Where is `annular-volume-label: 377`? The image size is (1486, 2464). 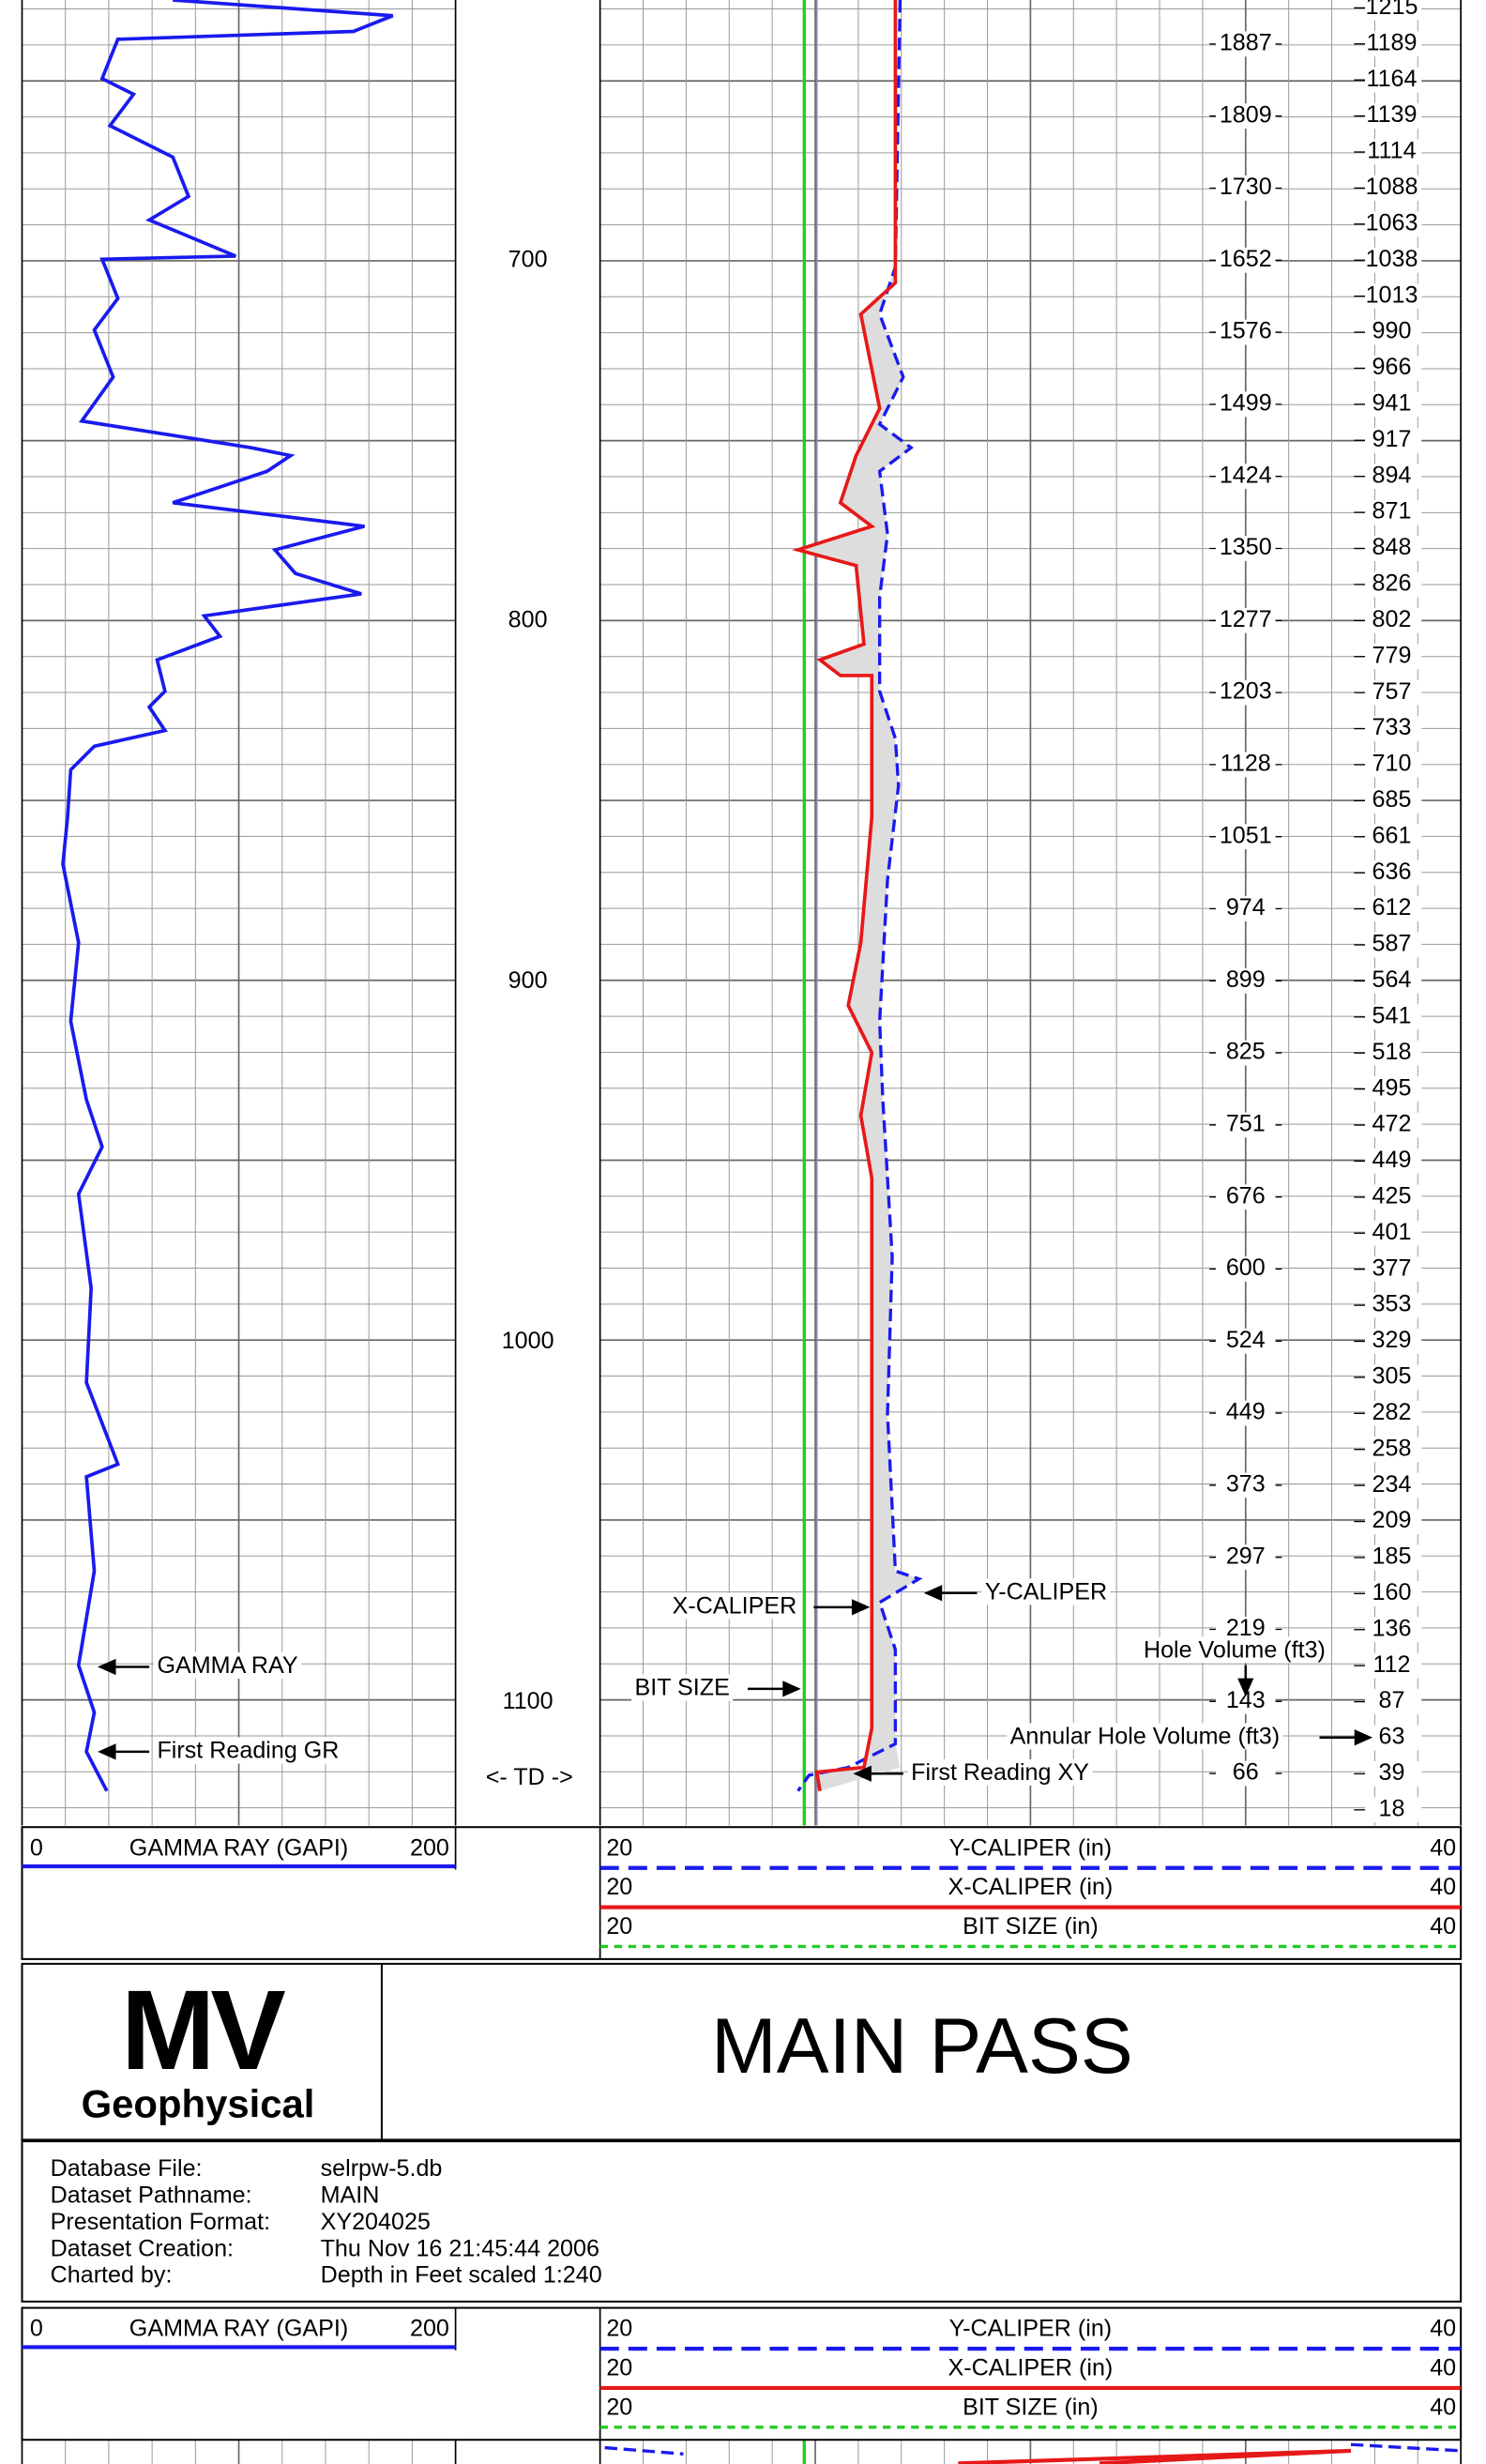
annular-volume-label: 377 is located at coordinates (1392, 1268).